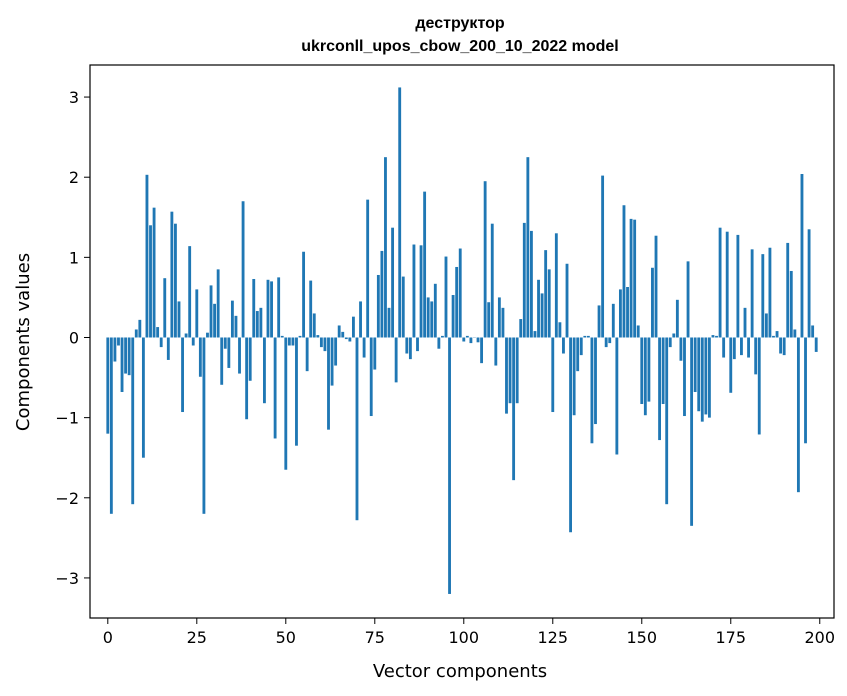 The width and height of the screenshot is (847, 696). I want to click on y-tick-label: −1, so click(67, 418).